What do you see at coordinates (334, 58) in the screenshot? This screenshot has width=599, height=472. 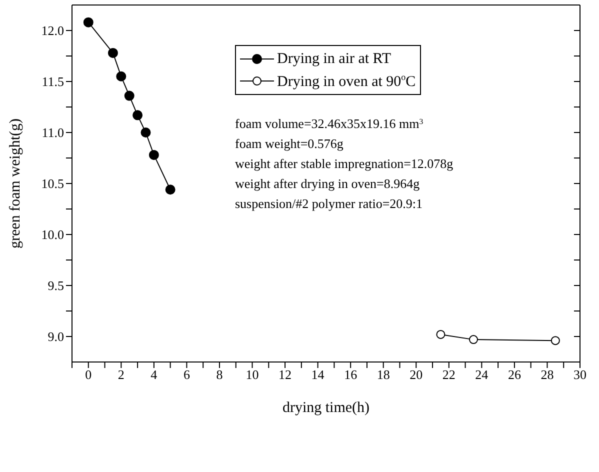 I see `legend-label: Drying in air at RT` at bounding box center [334, 58].